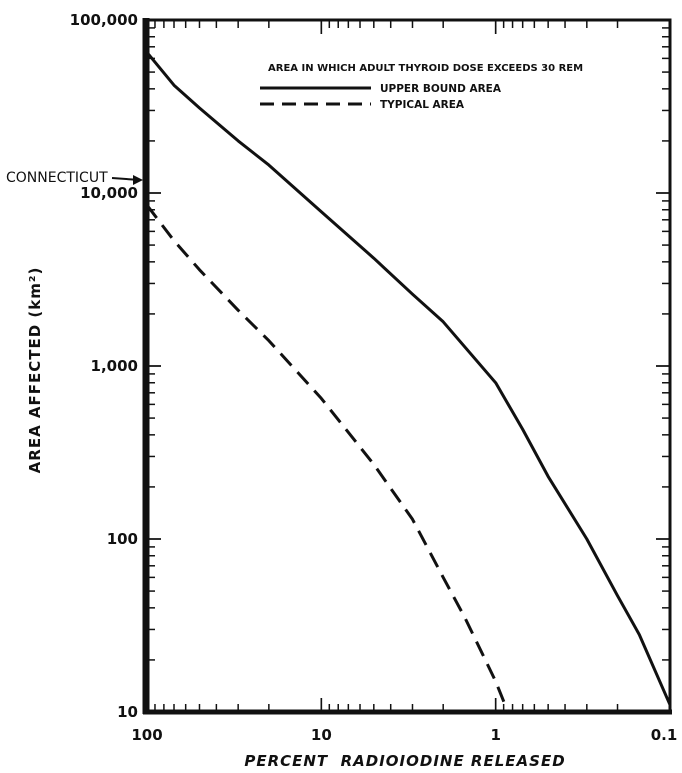 This screenshot has height=773, width=682. What do you see at coordinates (422, 105) in the screenshot?
I see `legend-label-typical: TYPICAL AREA` at bounding box center [422, 105].